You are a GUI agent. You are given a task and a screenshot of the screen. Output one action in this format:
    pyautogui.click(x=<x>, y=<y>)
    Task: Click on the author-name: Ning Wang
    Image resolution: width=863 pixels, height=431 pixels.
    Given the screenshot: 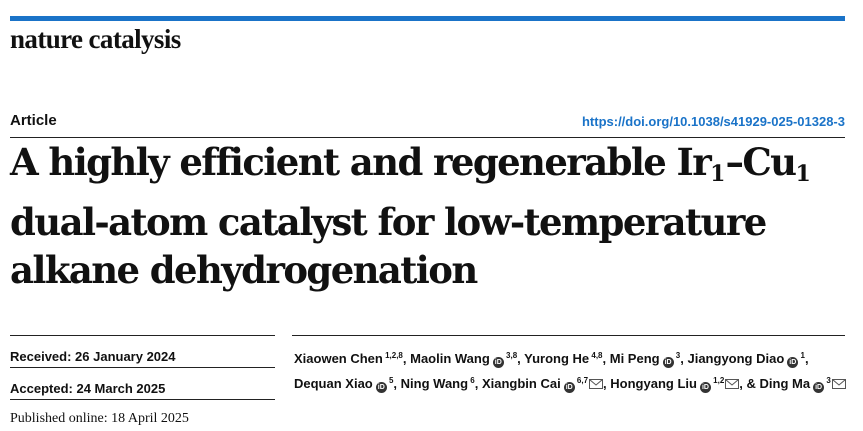 What is the action you would take?
    pyautogui.click(x=434, y=383)
    